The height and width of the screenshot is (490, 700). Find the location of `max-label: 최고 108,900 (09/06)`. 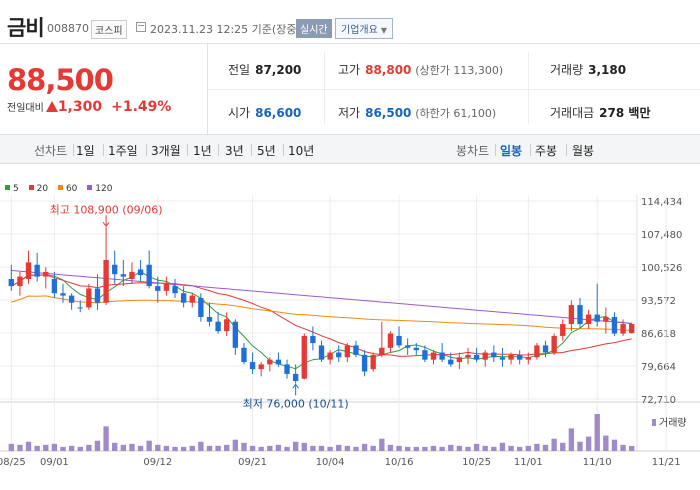

max-label: 최고 108,900 (09/06) is located at coordinates (106, 209).